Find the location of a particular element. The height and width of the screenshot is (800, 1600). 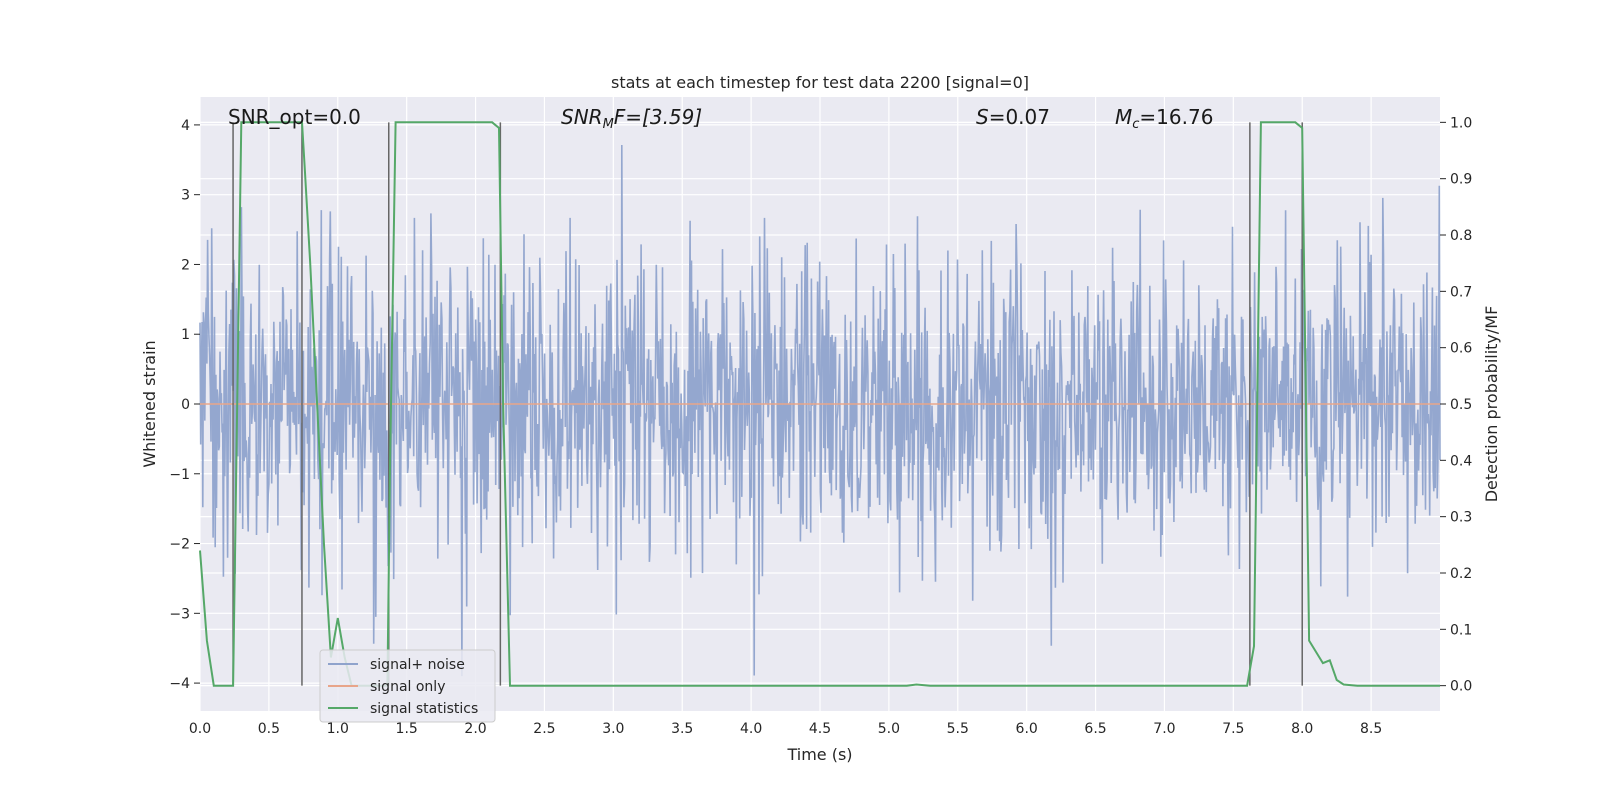

annotation-snr-mf: SNRMF=[3.59] is located at coordinates (631, 118).